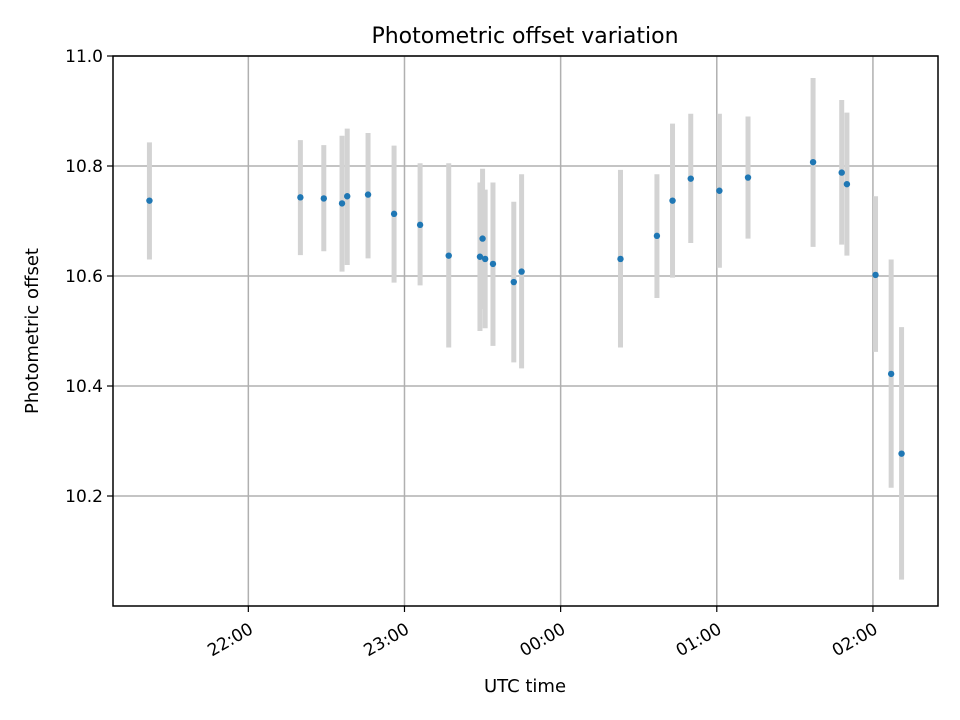 The image size is (960, 720). I want to click on y-axis-label: Photometric offset, so click(32, 331).